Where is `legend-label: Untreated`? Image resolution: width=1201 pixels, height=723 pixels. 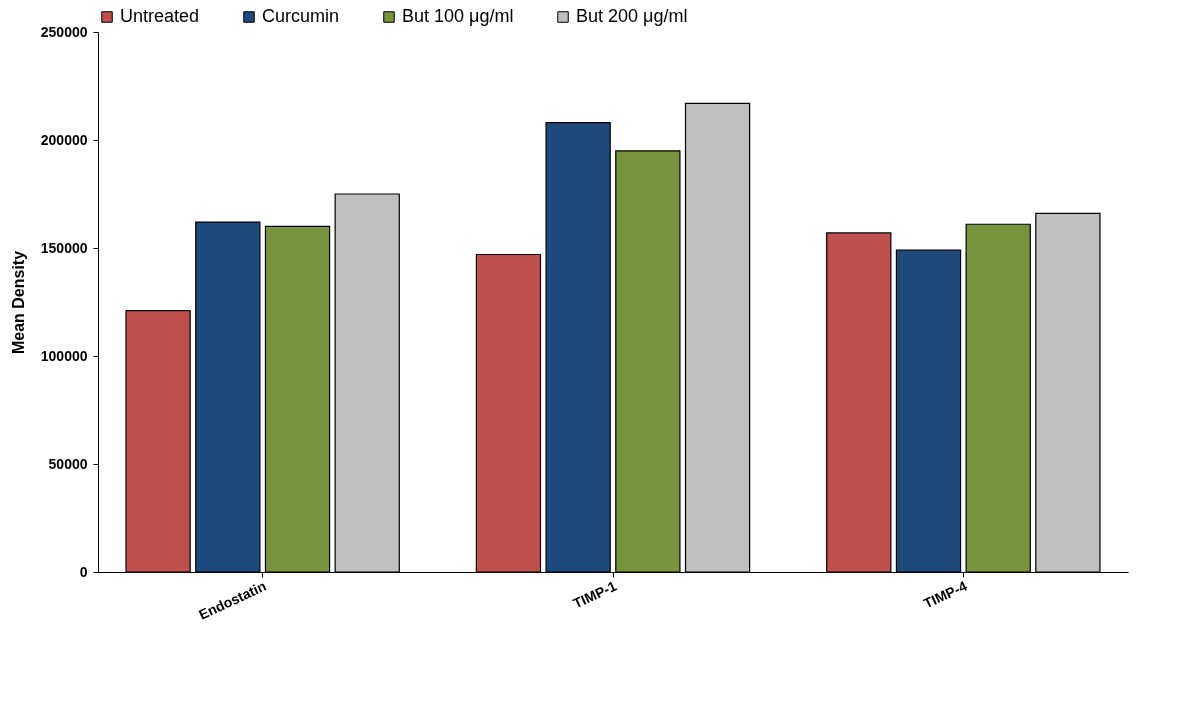
legend-label: Untreated is located at coordinates (160, 16).